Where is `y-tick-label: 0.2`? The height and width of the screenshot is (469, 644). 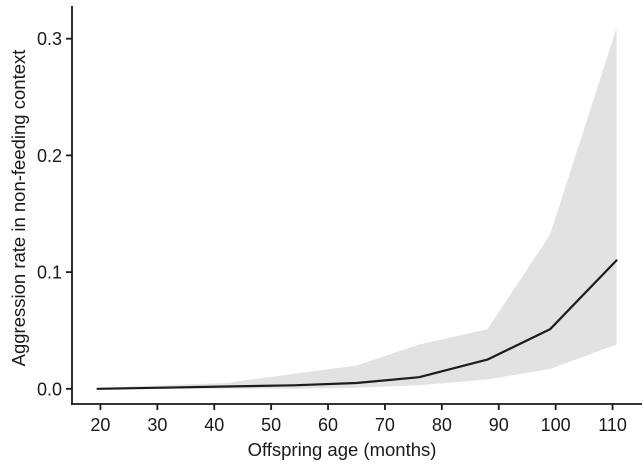 y-tick-label: 0.2 is located at coordinates (49, 156).